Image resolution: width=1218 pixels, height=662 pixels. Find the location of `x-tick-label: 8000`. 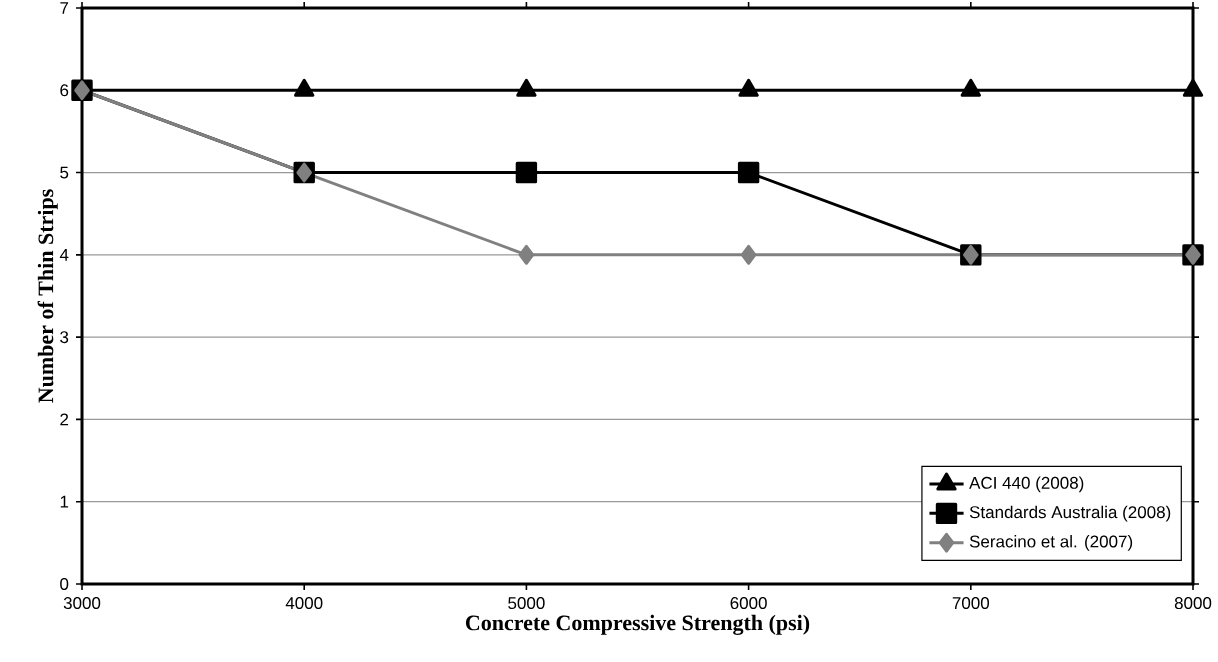

x-tick-label: 8000 is located at coordinates (1193, 603).